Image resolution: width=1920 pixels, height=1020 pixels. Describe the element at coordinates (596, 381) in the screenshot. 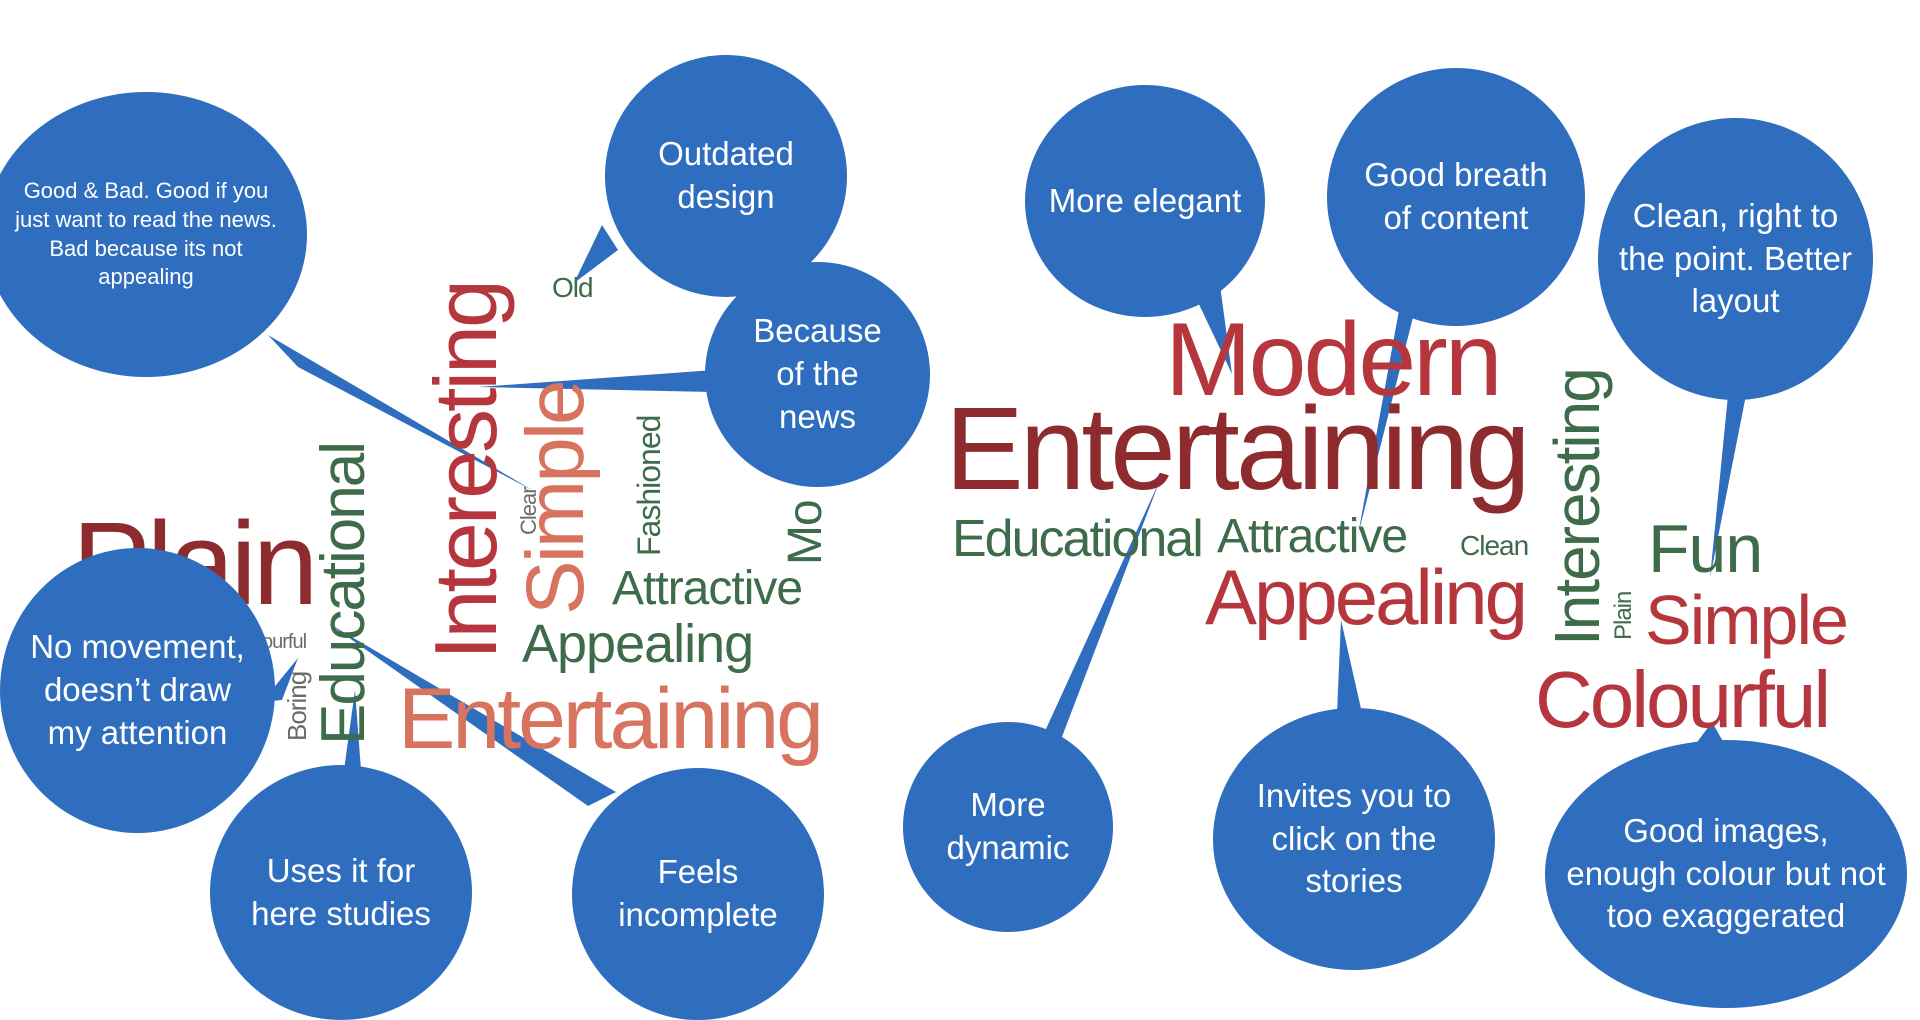

I see `pointer-because-news` at that location.